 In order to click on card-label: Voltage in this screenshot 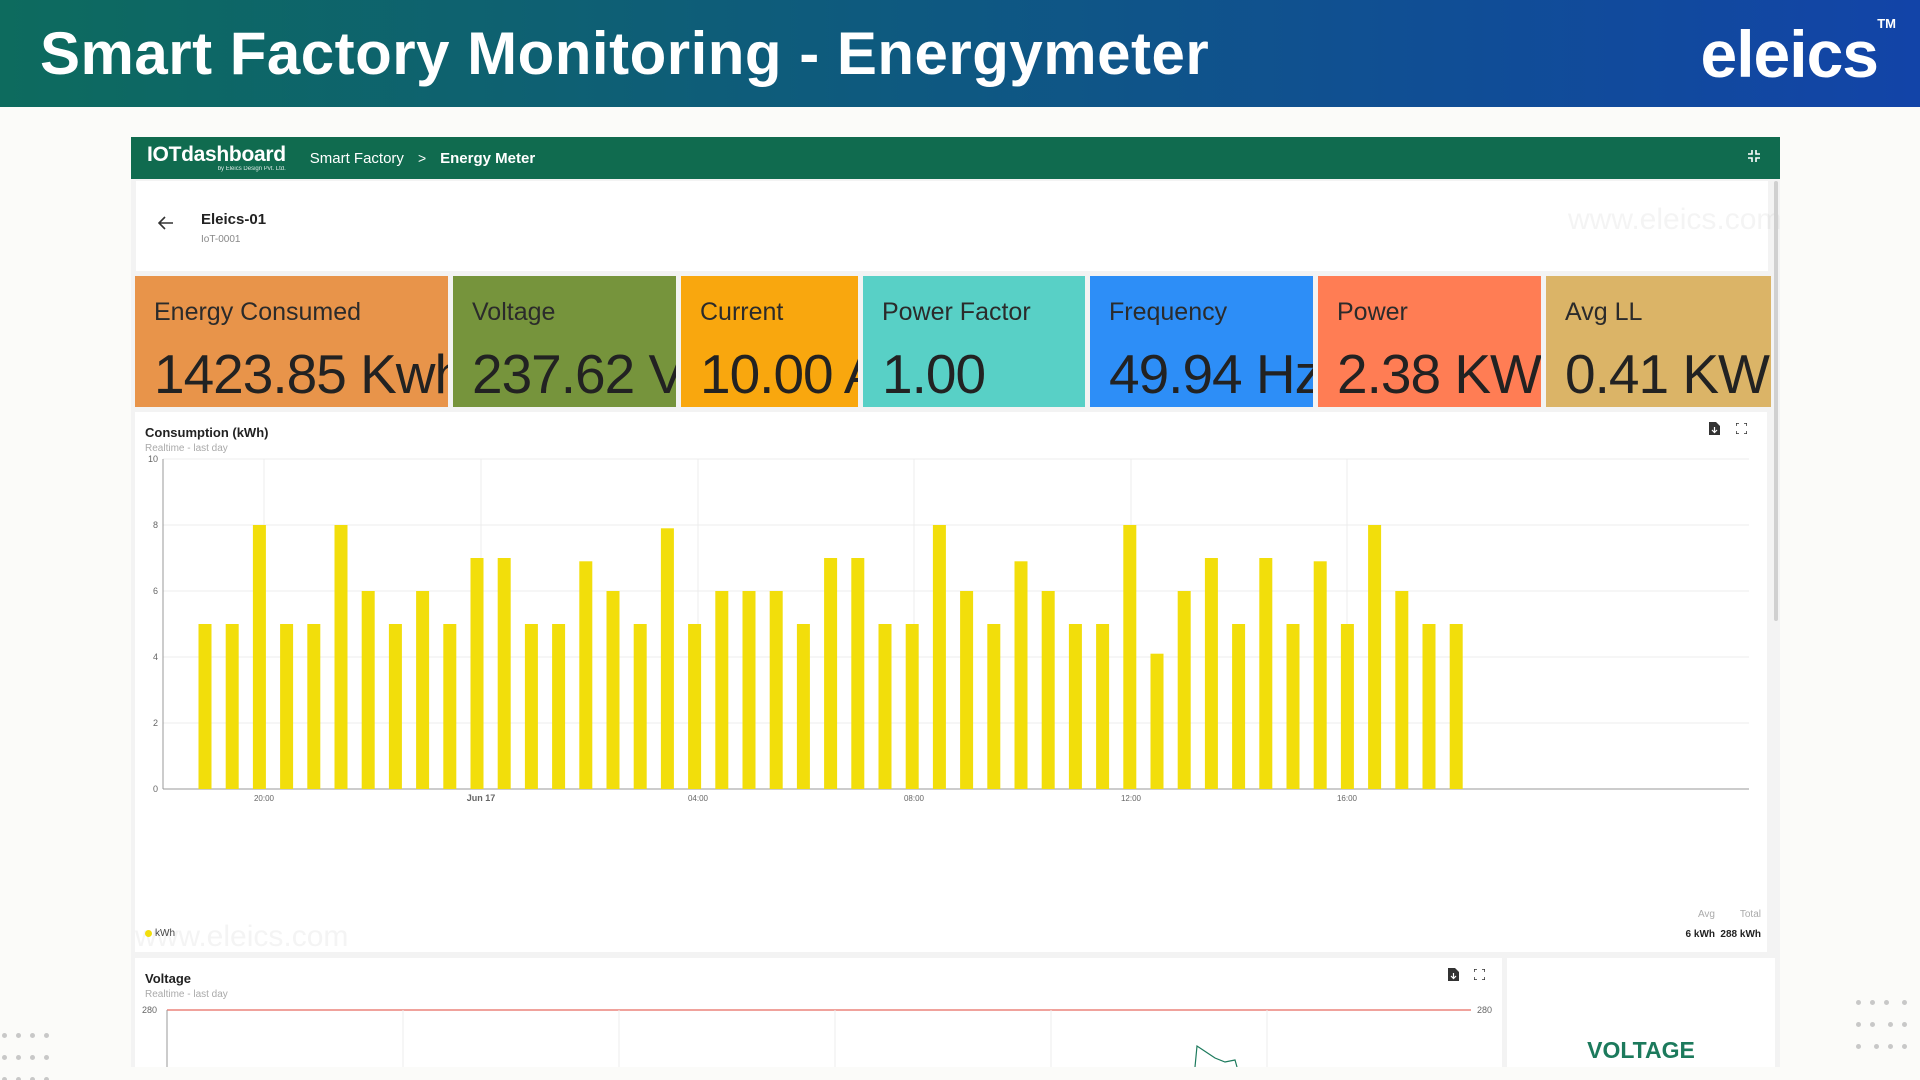, I will do `click(514, 312)`.